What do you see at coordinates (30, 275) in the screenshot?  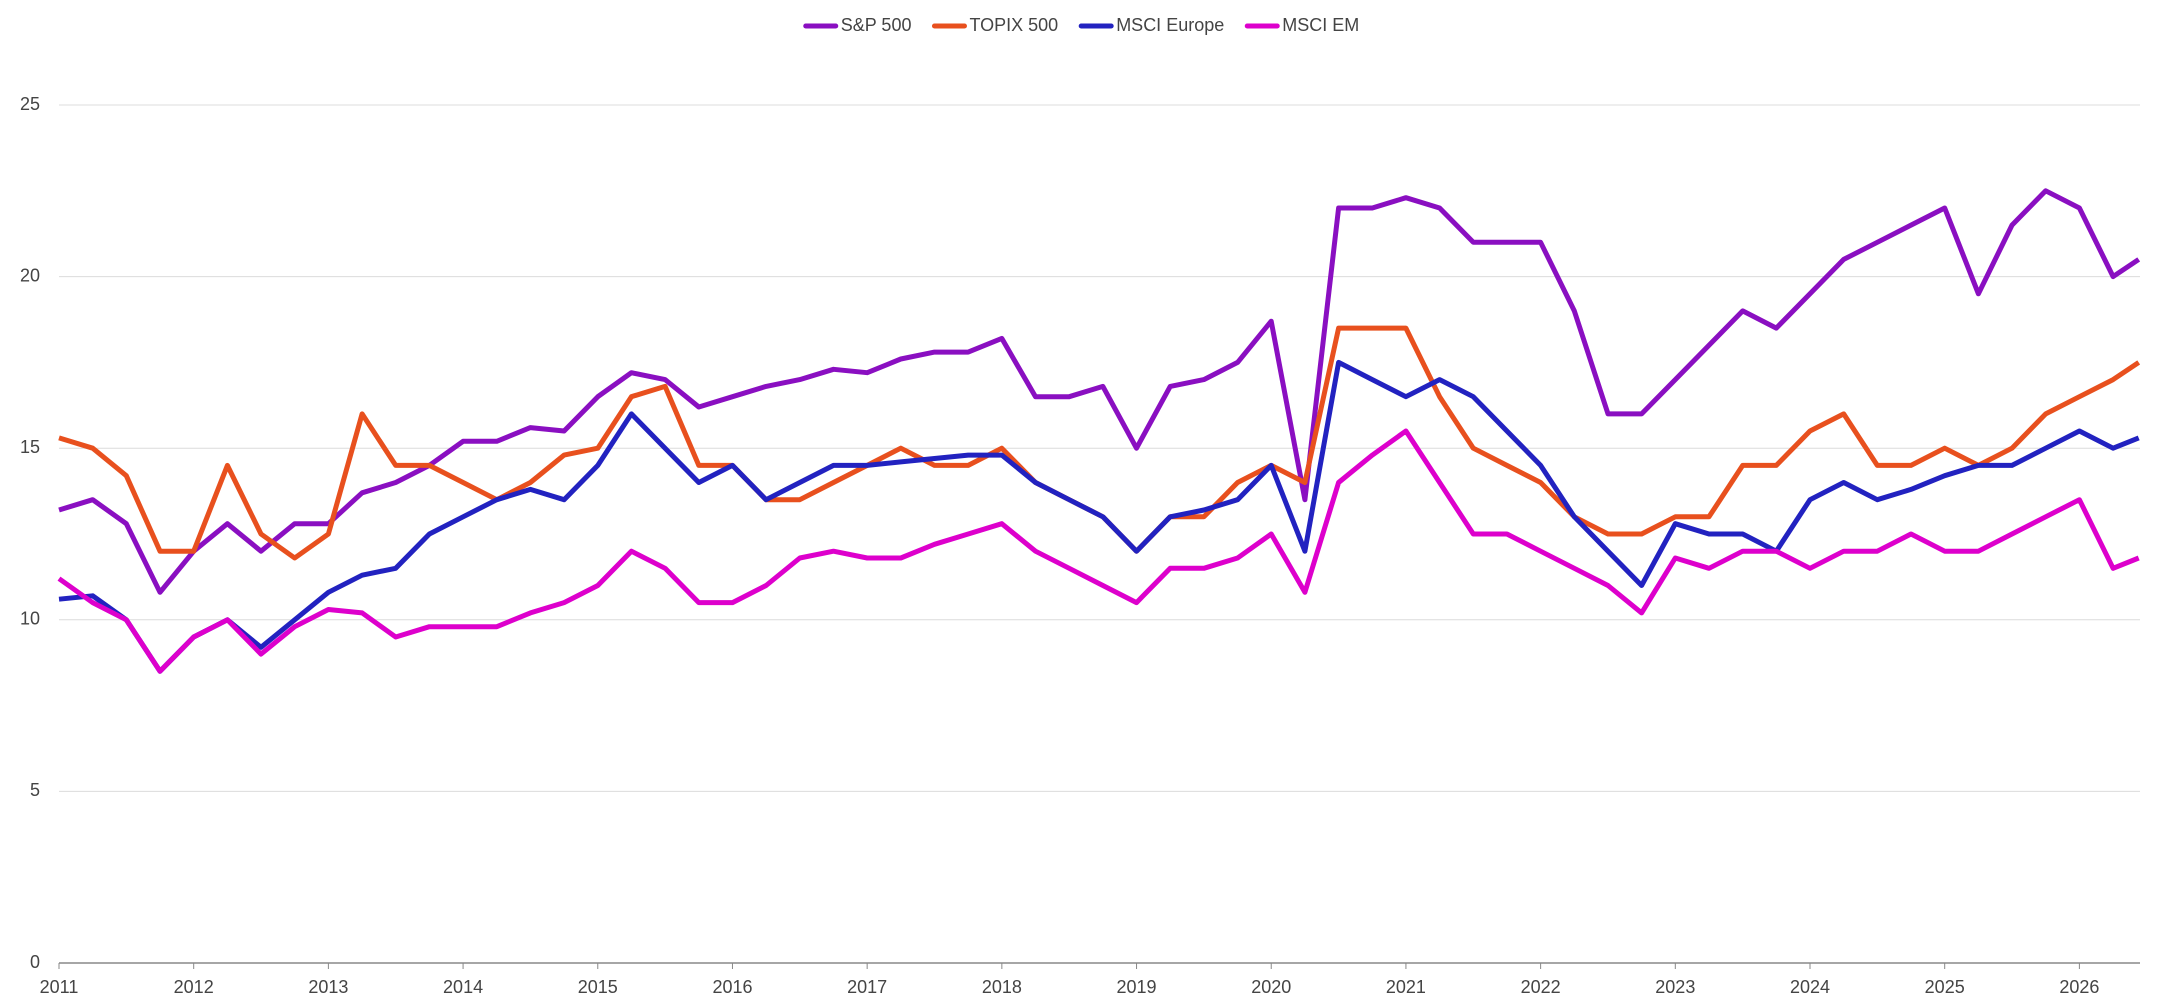 I see `y-tick-label: 20` at bounding box center [30, 275].